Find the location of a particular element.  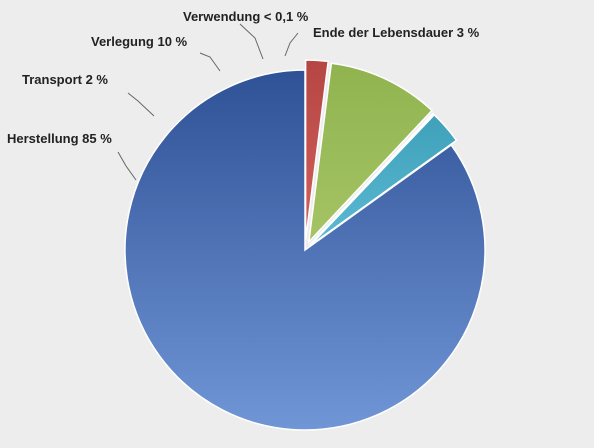

leader-lines is located at coordinates (208, 102).